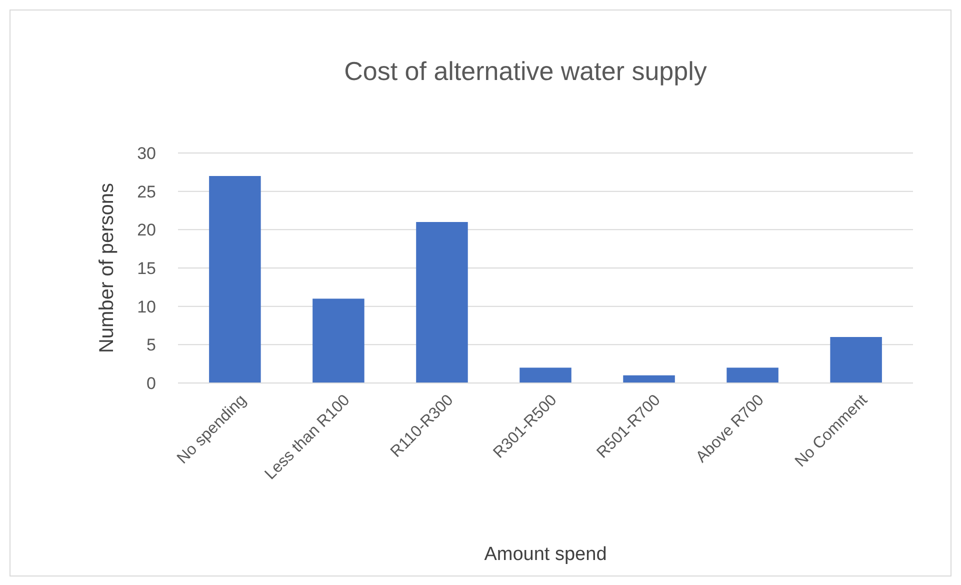 This screenshot has height=585, width=961. Describe the element at coordinates (525, 71) in the screenshot. I see `chart-title: Cost of alternative water supply` at that location.